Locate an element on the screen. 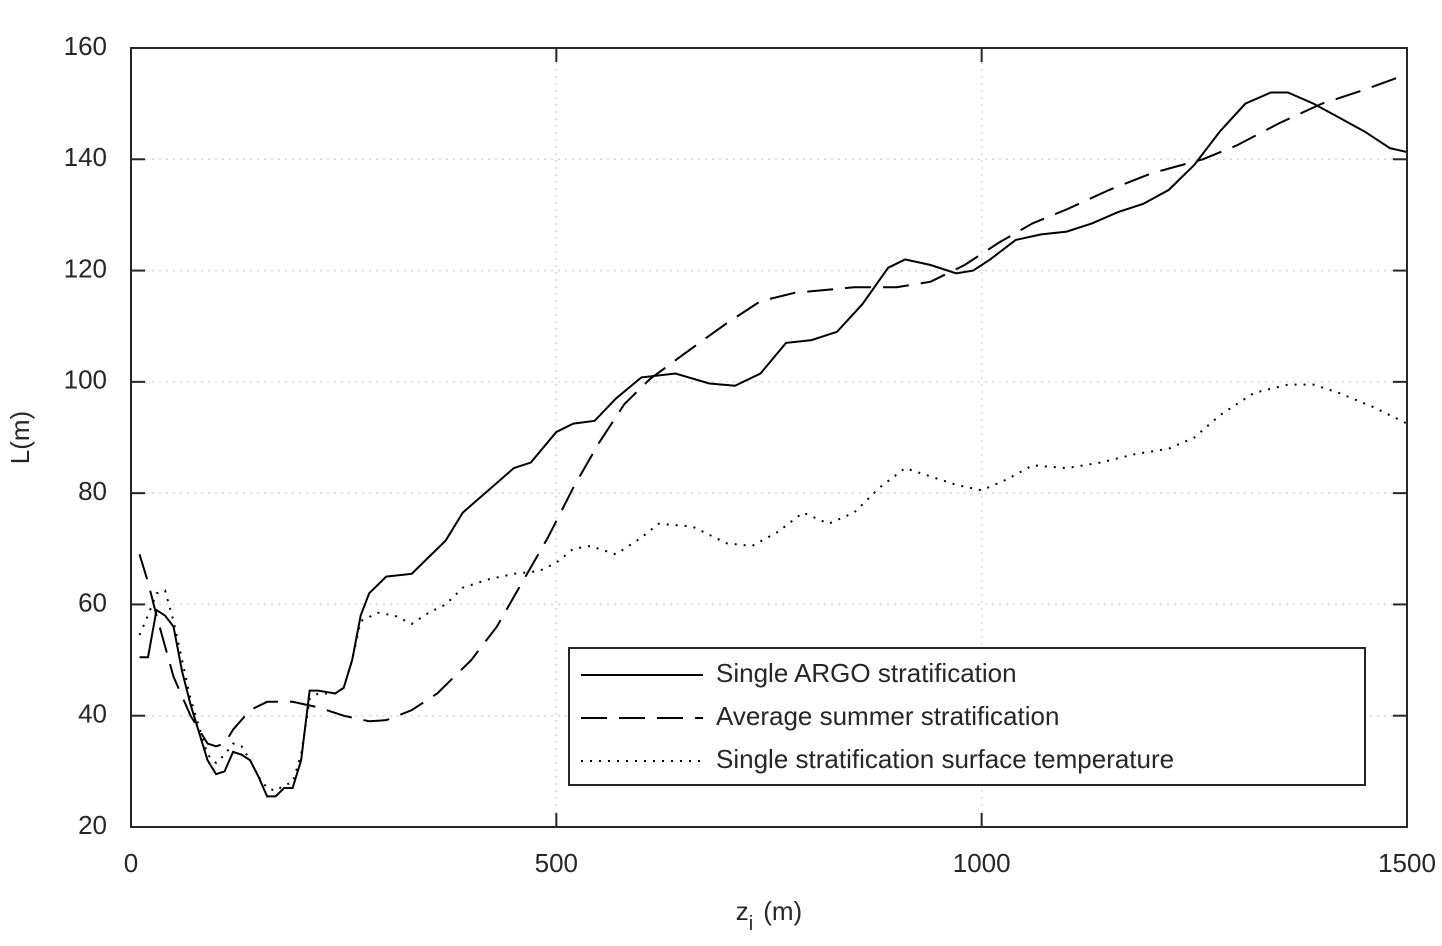  y-axis-label: L(m) is located at coordinates (20, 437).